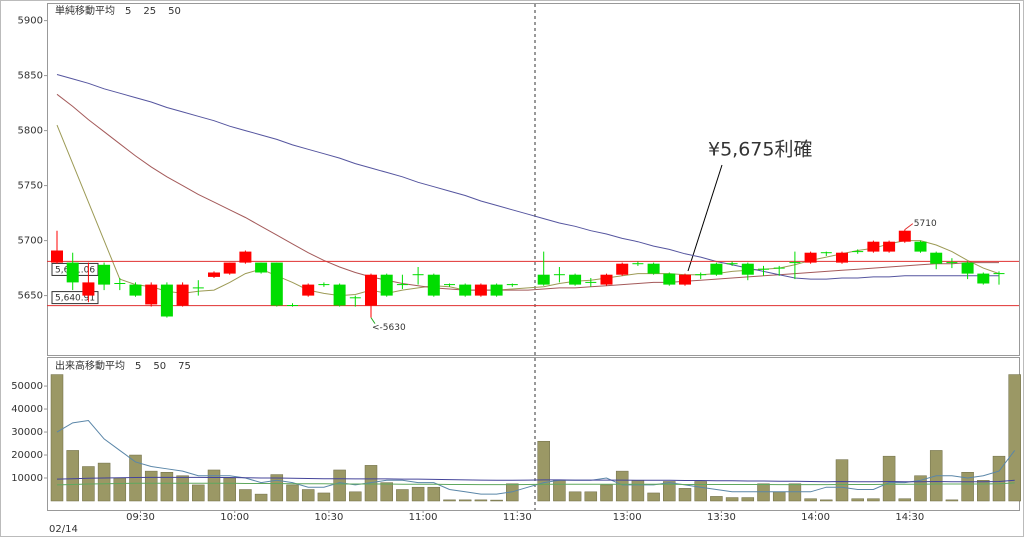  Describe the element at coordinates (389, 328) in the screenshot. I see `annotation: <-5630` at that location.